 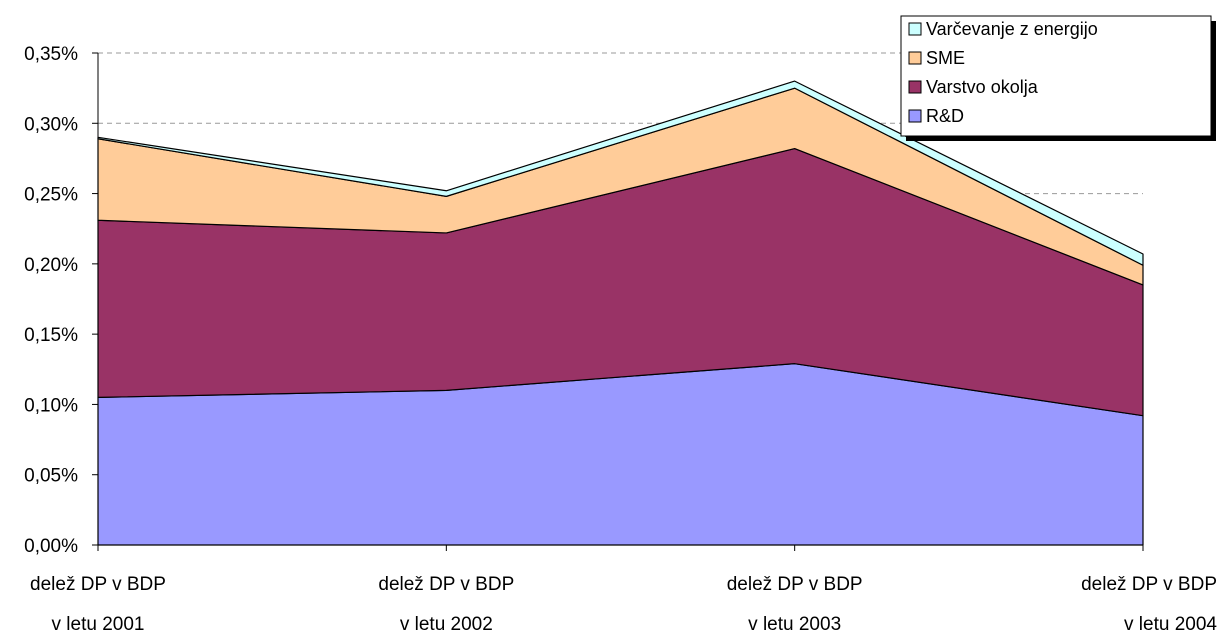 What do you see at coordinates (98, 604) in the screenshot?
I see `x-tick-label: delež DP v BDP v letu 2001` at bounding box center [98, 604].